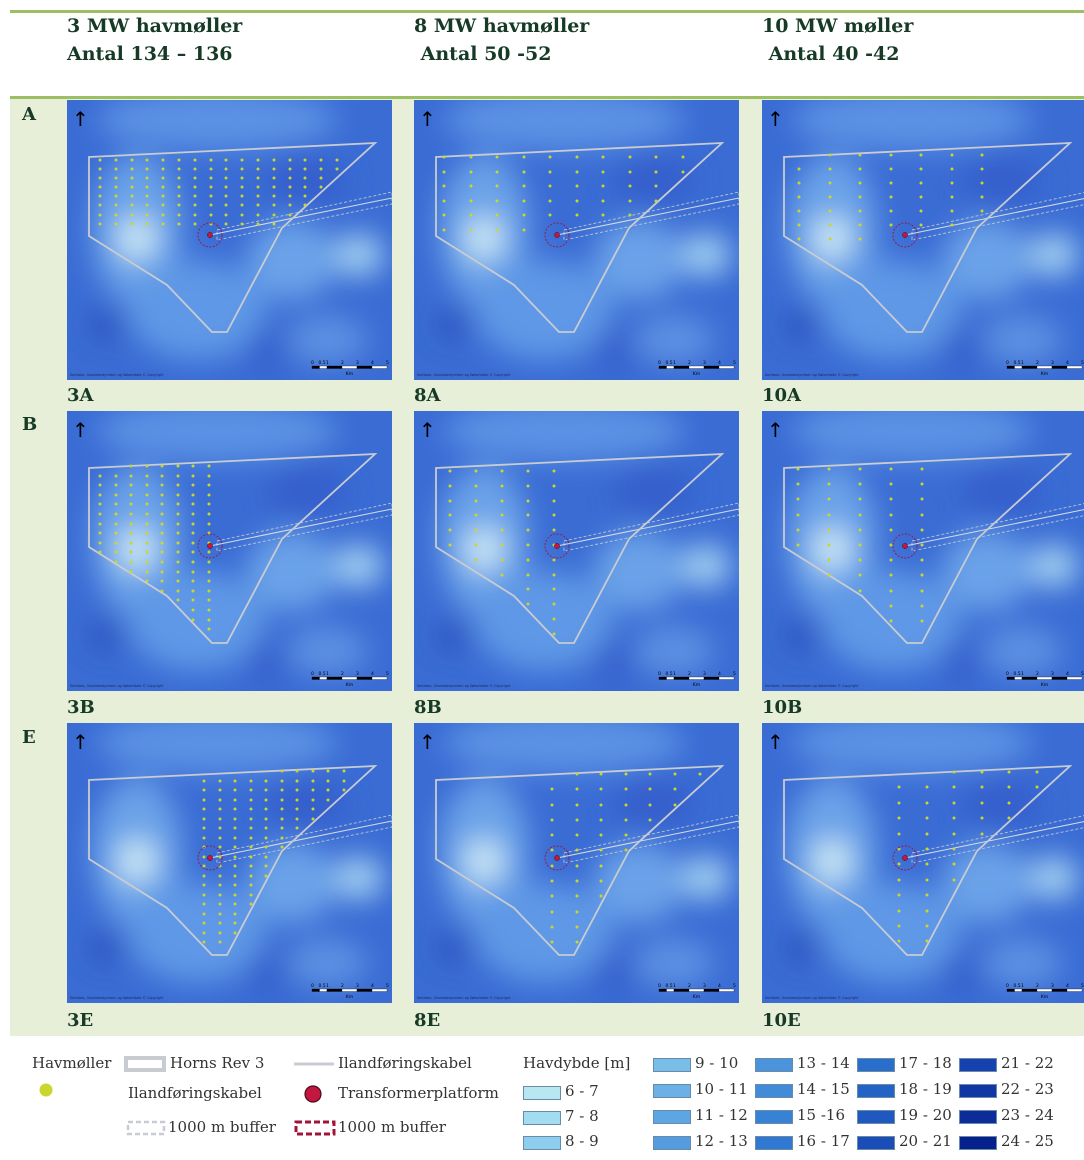  What do you see at coordinates (905, 235) in the screenshot?
I see `transformer-platform` at bounding box center [905, 235].